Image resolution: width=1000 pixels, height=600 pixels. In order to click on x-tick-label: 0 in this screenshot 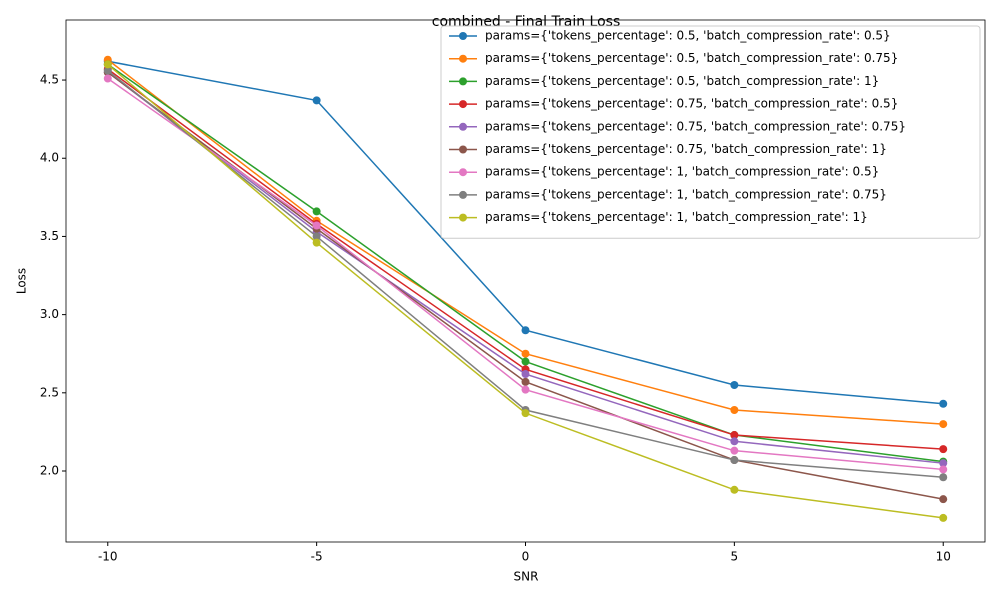, I will do `click(526, 557)`.